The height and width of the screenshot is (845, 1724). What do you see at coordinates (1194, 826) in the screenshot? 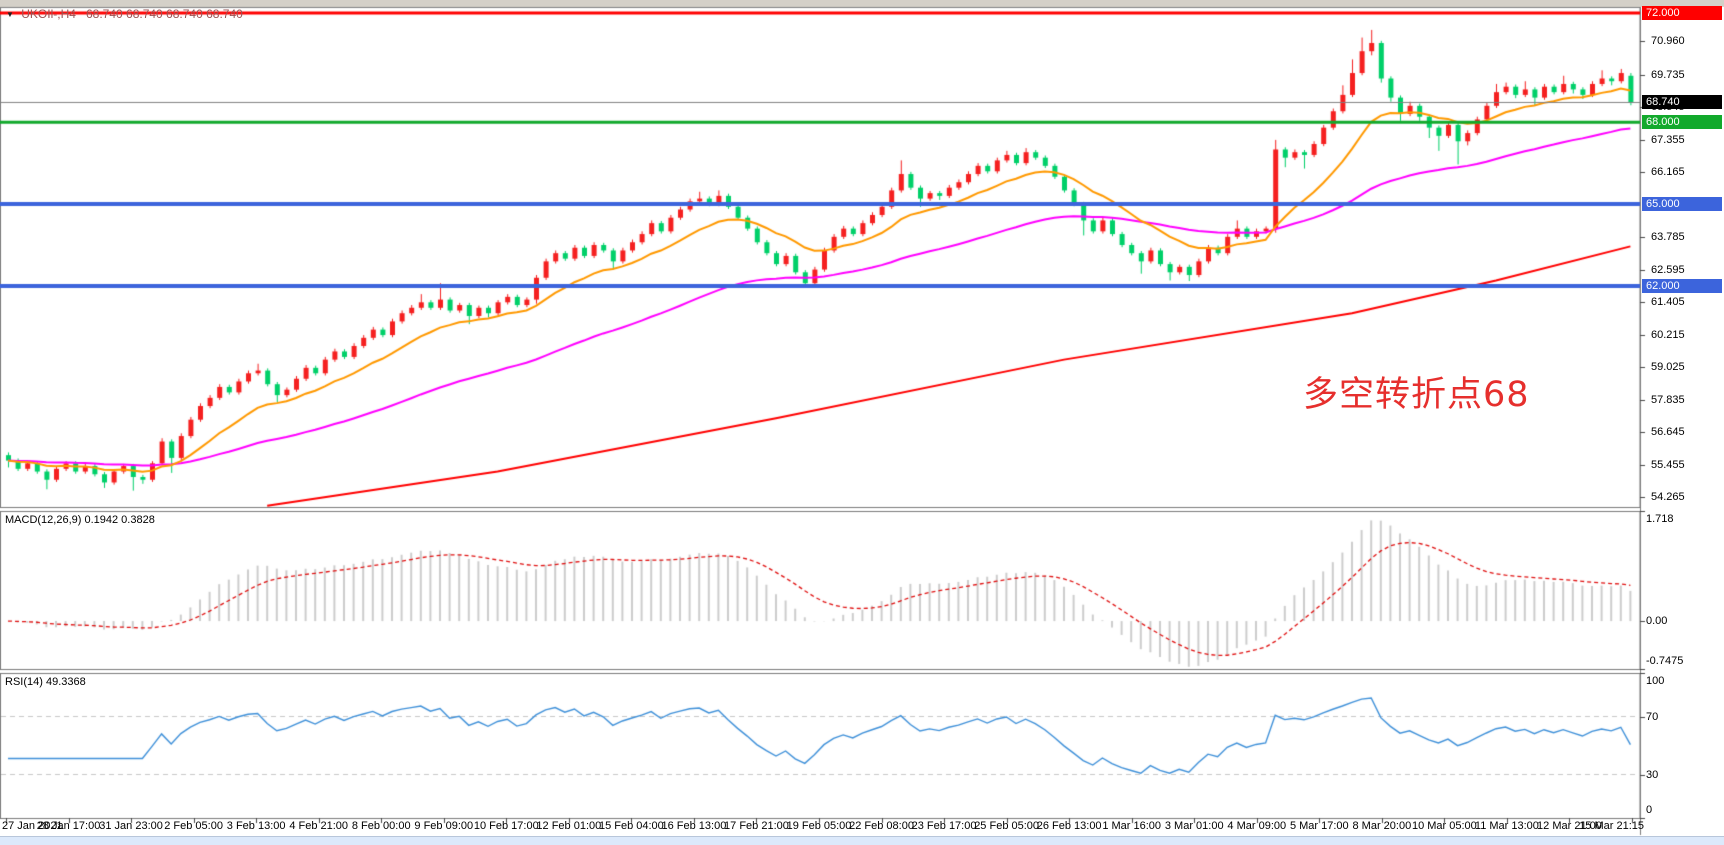
I see `time-axis-label: 3 Mar 01:00` at bounding box center [1194, 826].